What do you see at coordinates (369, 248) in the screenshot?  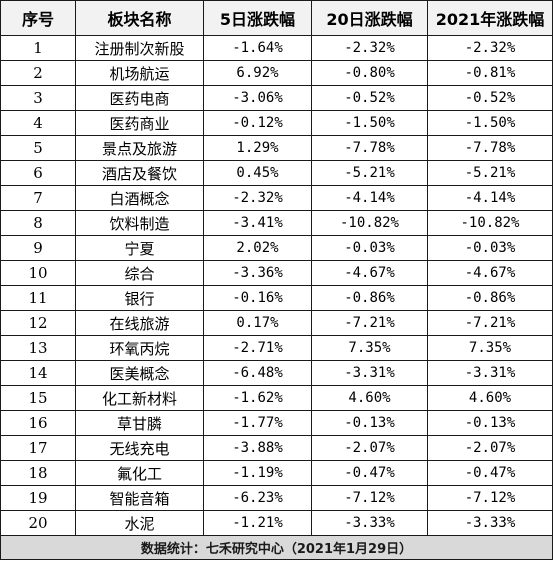 I see `change-20day-cell: -0.03%` at bounding box center [369, 248].